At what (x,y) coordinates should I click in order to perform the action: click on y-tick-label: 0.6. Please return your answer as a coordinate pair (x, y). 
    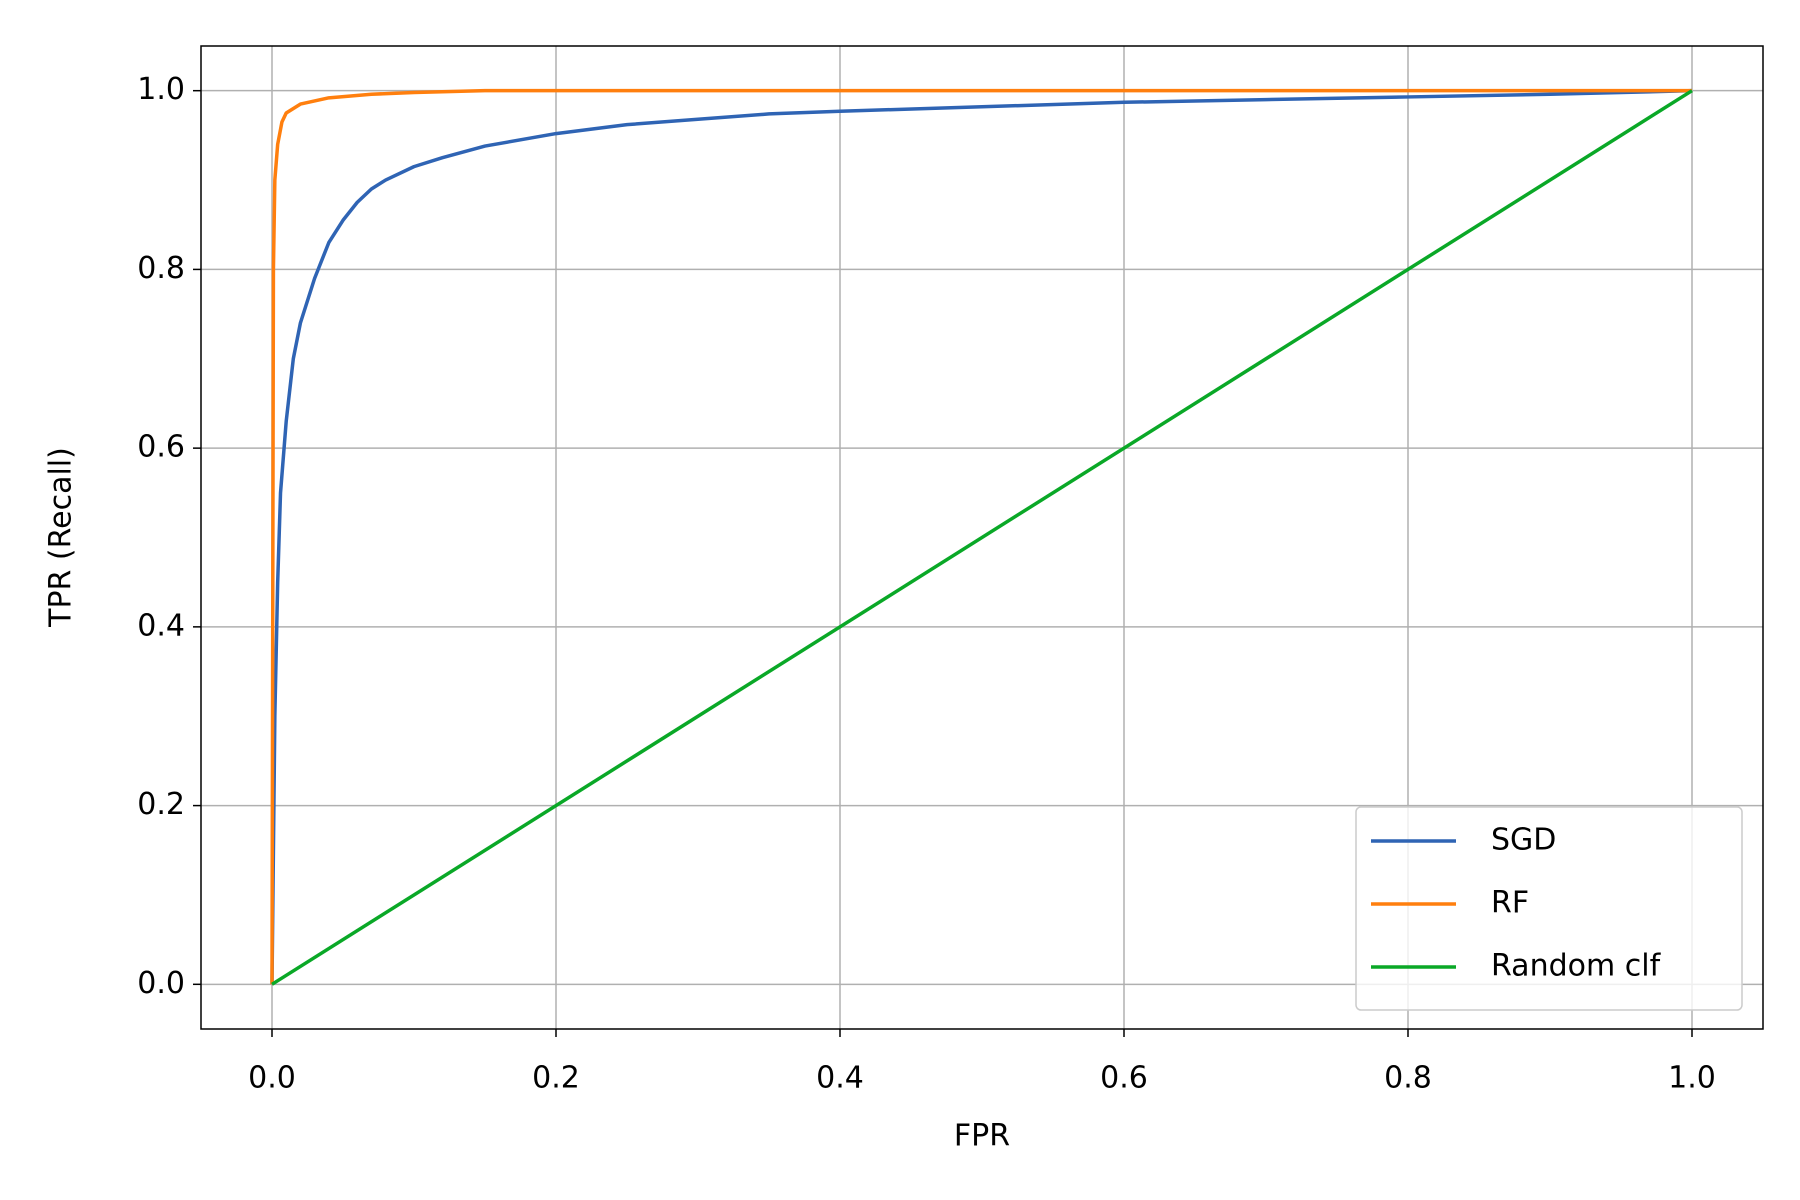
    Looking at the image, I should click on (161, 447).